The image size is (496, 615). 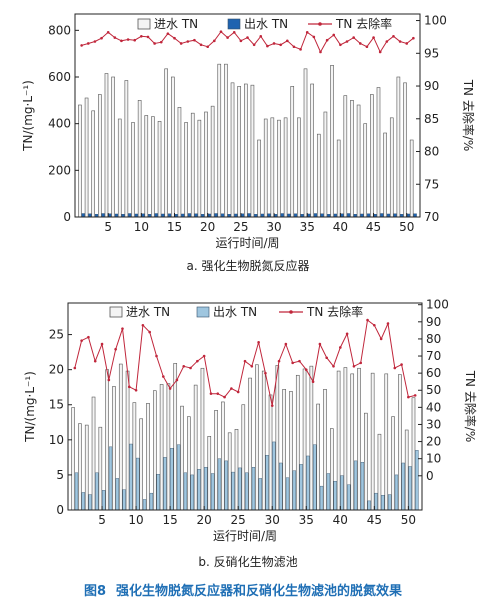 I want to click on y-tick-label: 400, so click(x=59, y=124).